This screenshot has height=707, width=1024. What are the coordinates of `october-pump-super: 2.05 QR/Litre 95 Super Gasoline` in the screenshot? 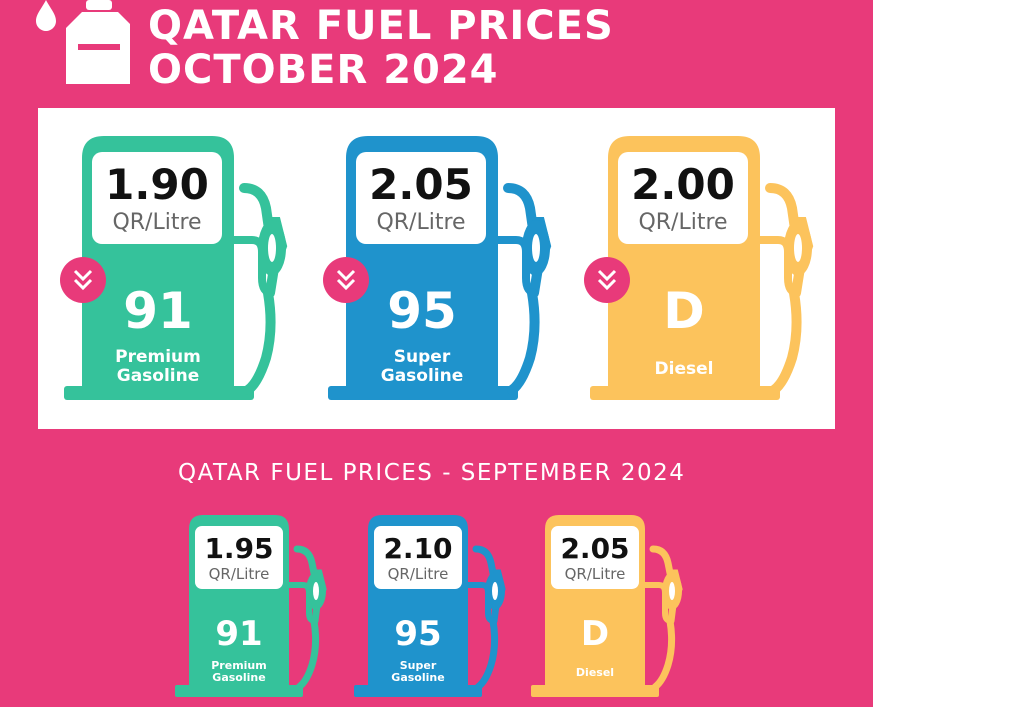 It's located at (445, 266).